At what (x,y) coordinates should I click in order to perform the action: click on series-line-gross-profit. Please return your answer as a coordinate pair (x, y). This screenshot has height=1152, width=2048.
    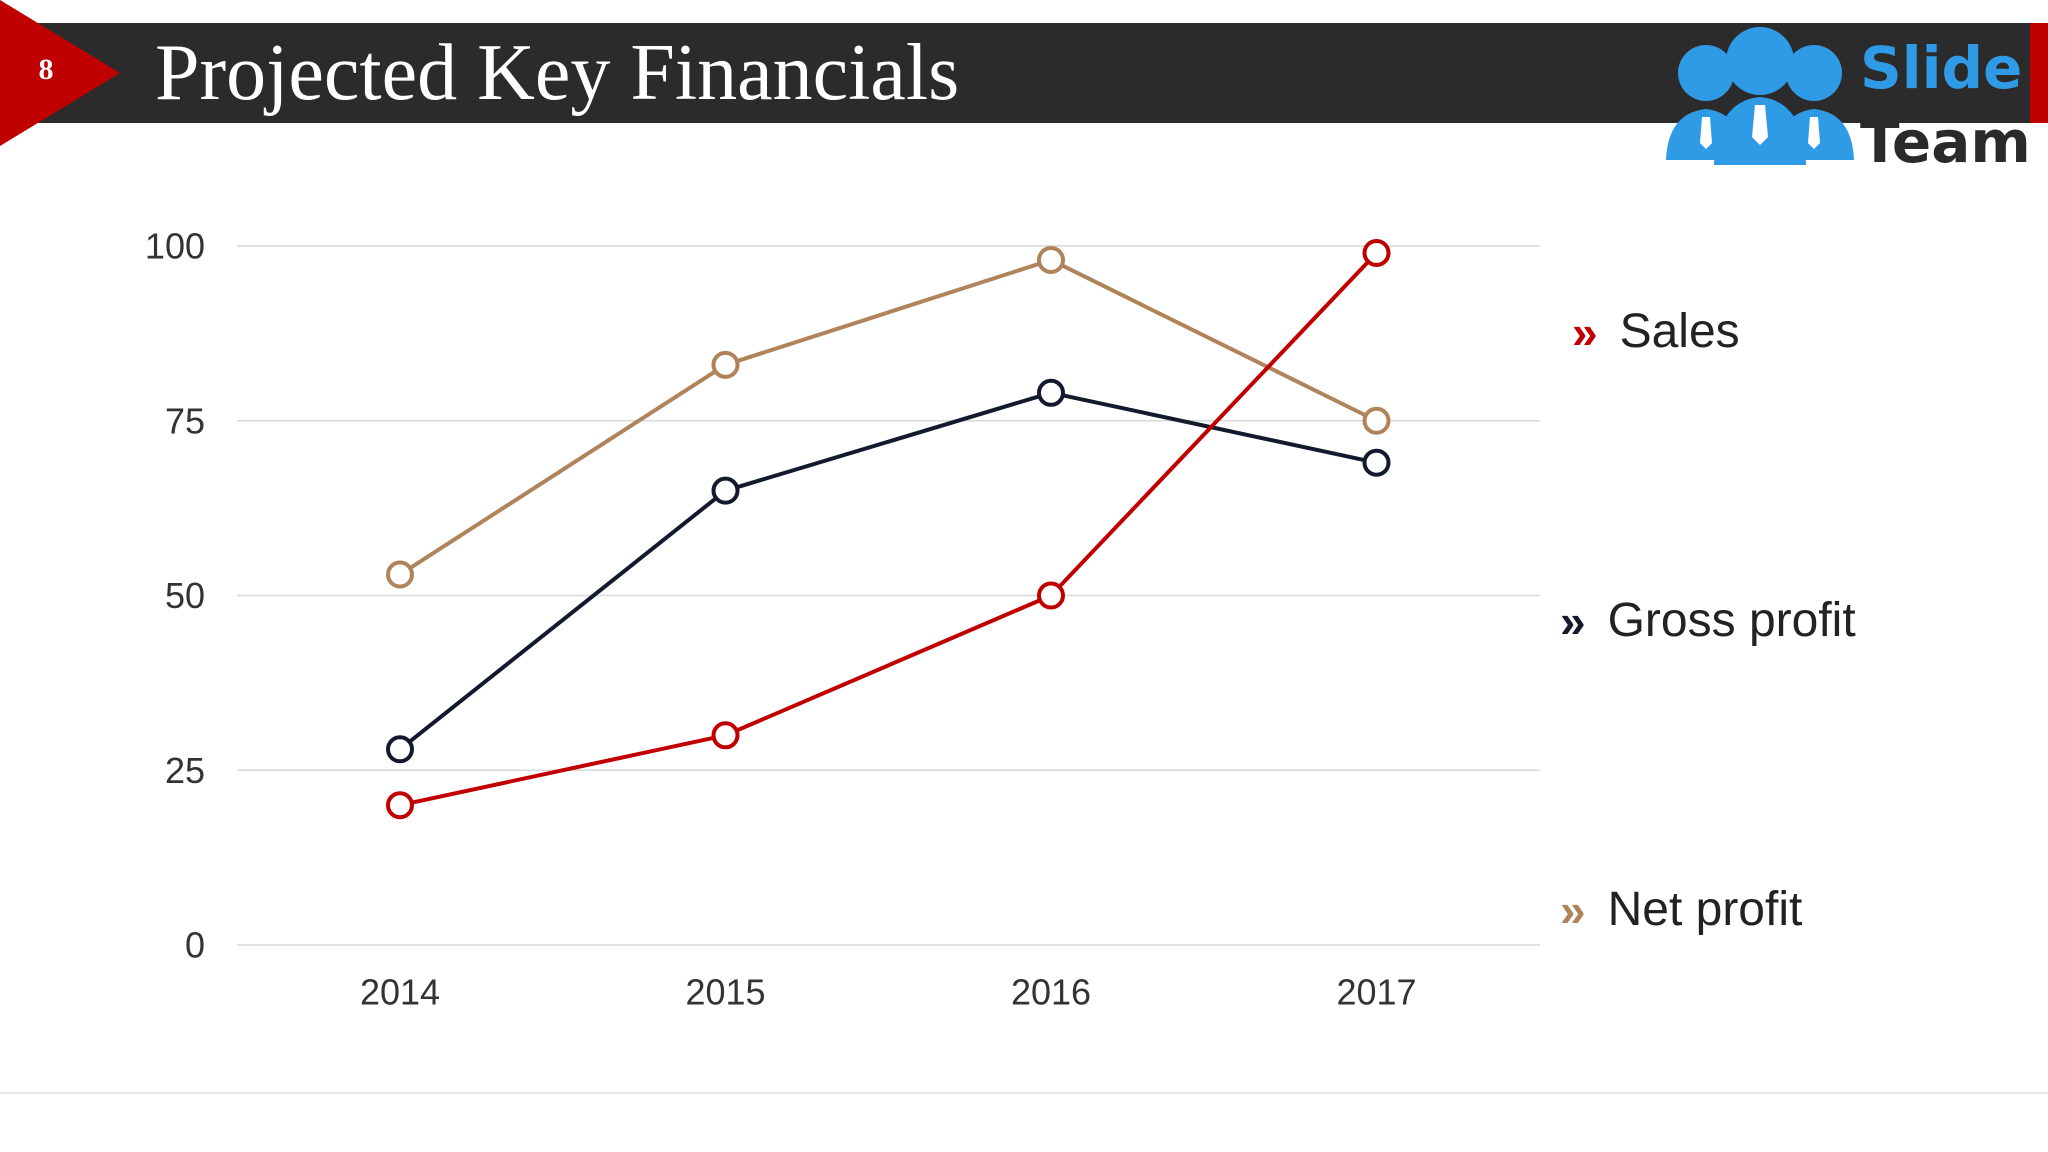
    Looking at the image, I should click on (887, 570).